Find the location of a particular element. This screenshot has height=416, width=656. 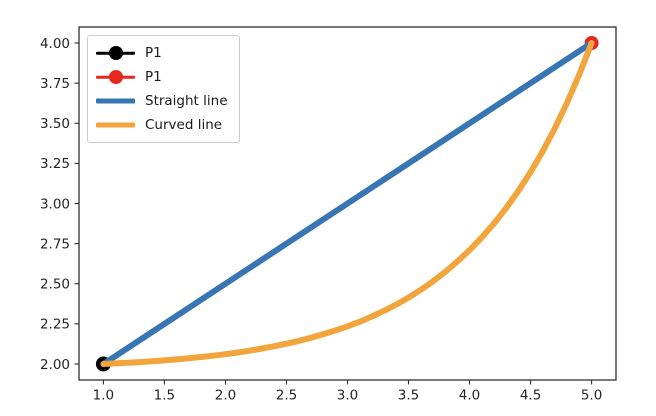

legend-entry-0: P1 is located at coordinates (162, 53).